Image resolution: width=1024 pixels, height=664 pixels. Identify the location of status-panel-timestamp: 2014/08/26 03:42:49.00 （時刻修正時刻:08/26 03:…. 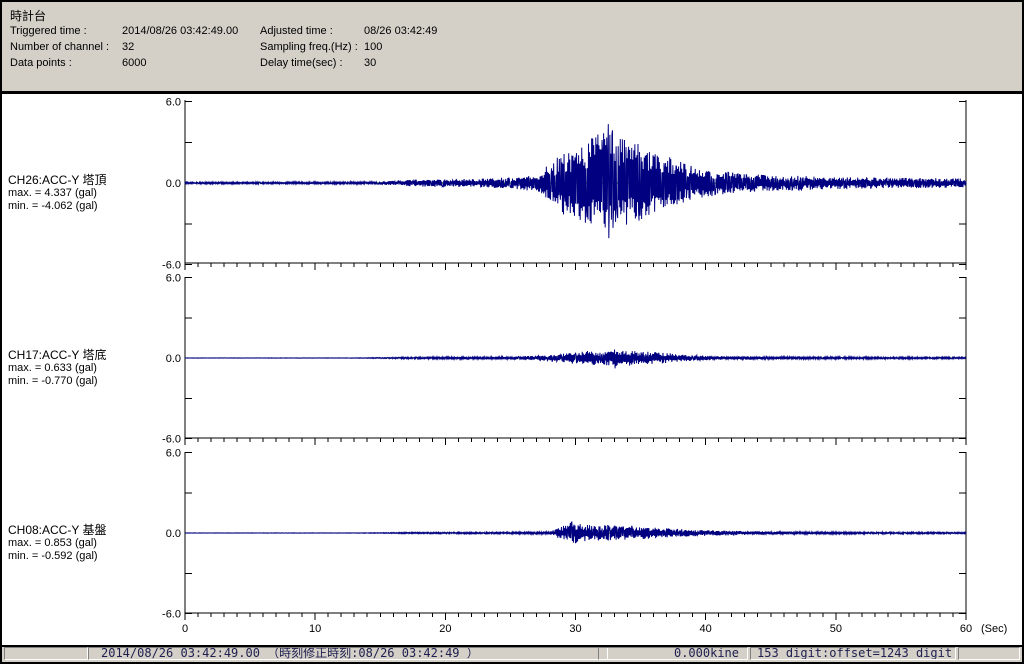
(348, 653).